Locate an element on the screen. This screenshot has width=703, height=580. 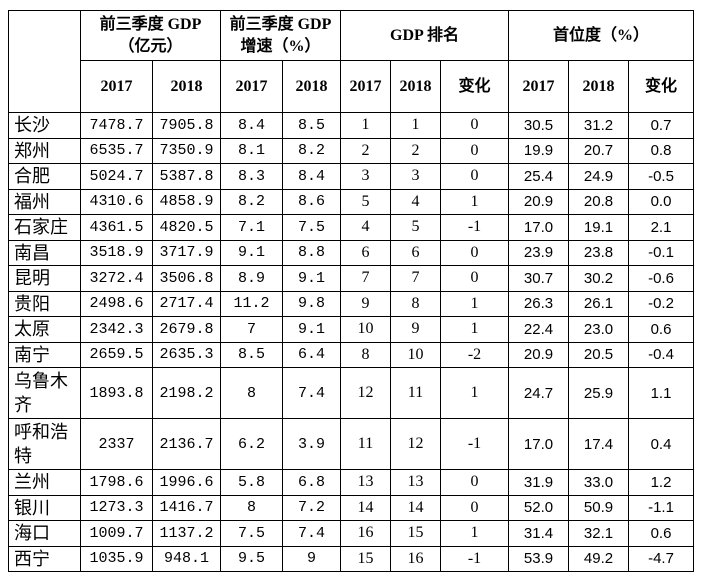
group-header: 前三季度 GDP （亿元） is located at coordinates (150, 35).